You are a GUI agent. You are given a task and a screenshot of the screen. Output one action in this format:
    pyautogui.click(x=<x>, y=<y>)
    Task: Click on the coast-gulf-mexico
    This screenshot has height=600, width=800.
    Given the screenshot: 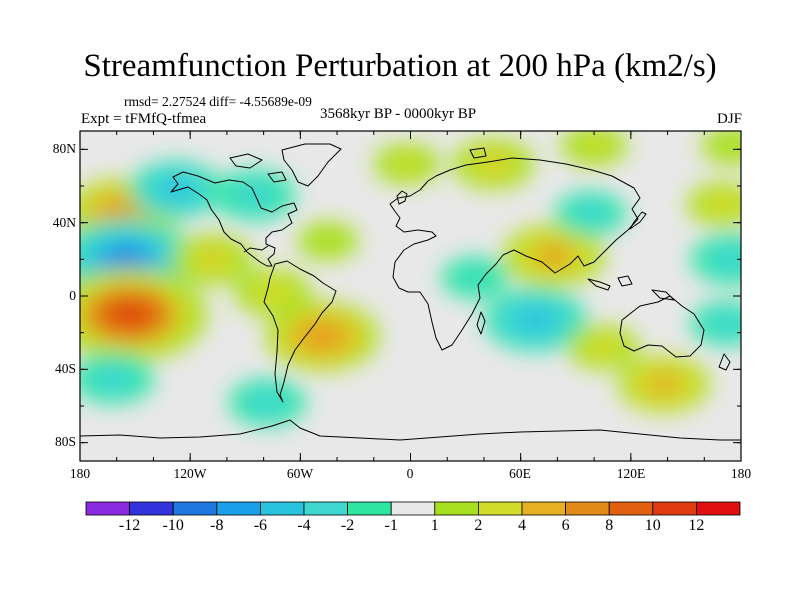 What is the action you would take?
    pyautogui.click(x=256, y=249)
    